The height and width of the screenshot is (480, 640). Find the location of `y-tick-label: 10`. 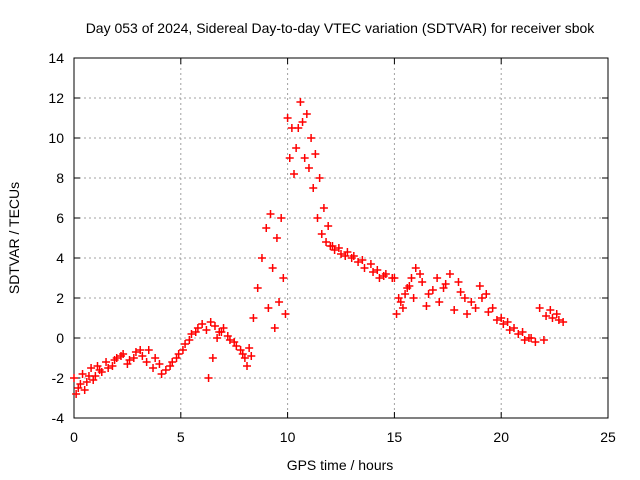

y-tick-label: 10 is located at coordinates (56, 138).